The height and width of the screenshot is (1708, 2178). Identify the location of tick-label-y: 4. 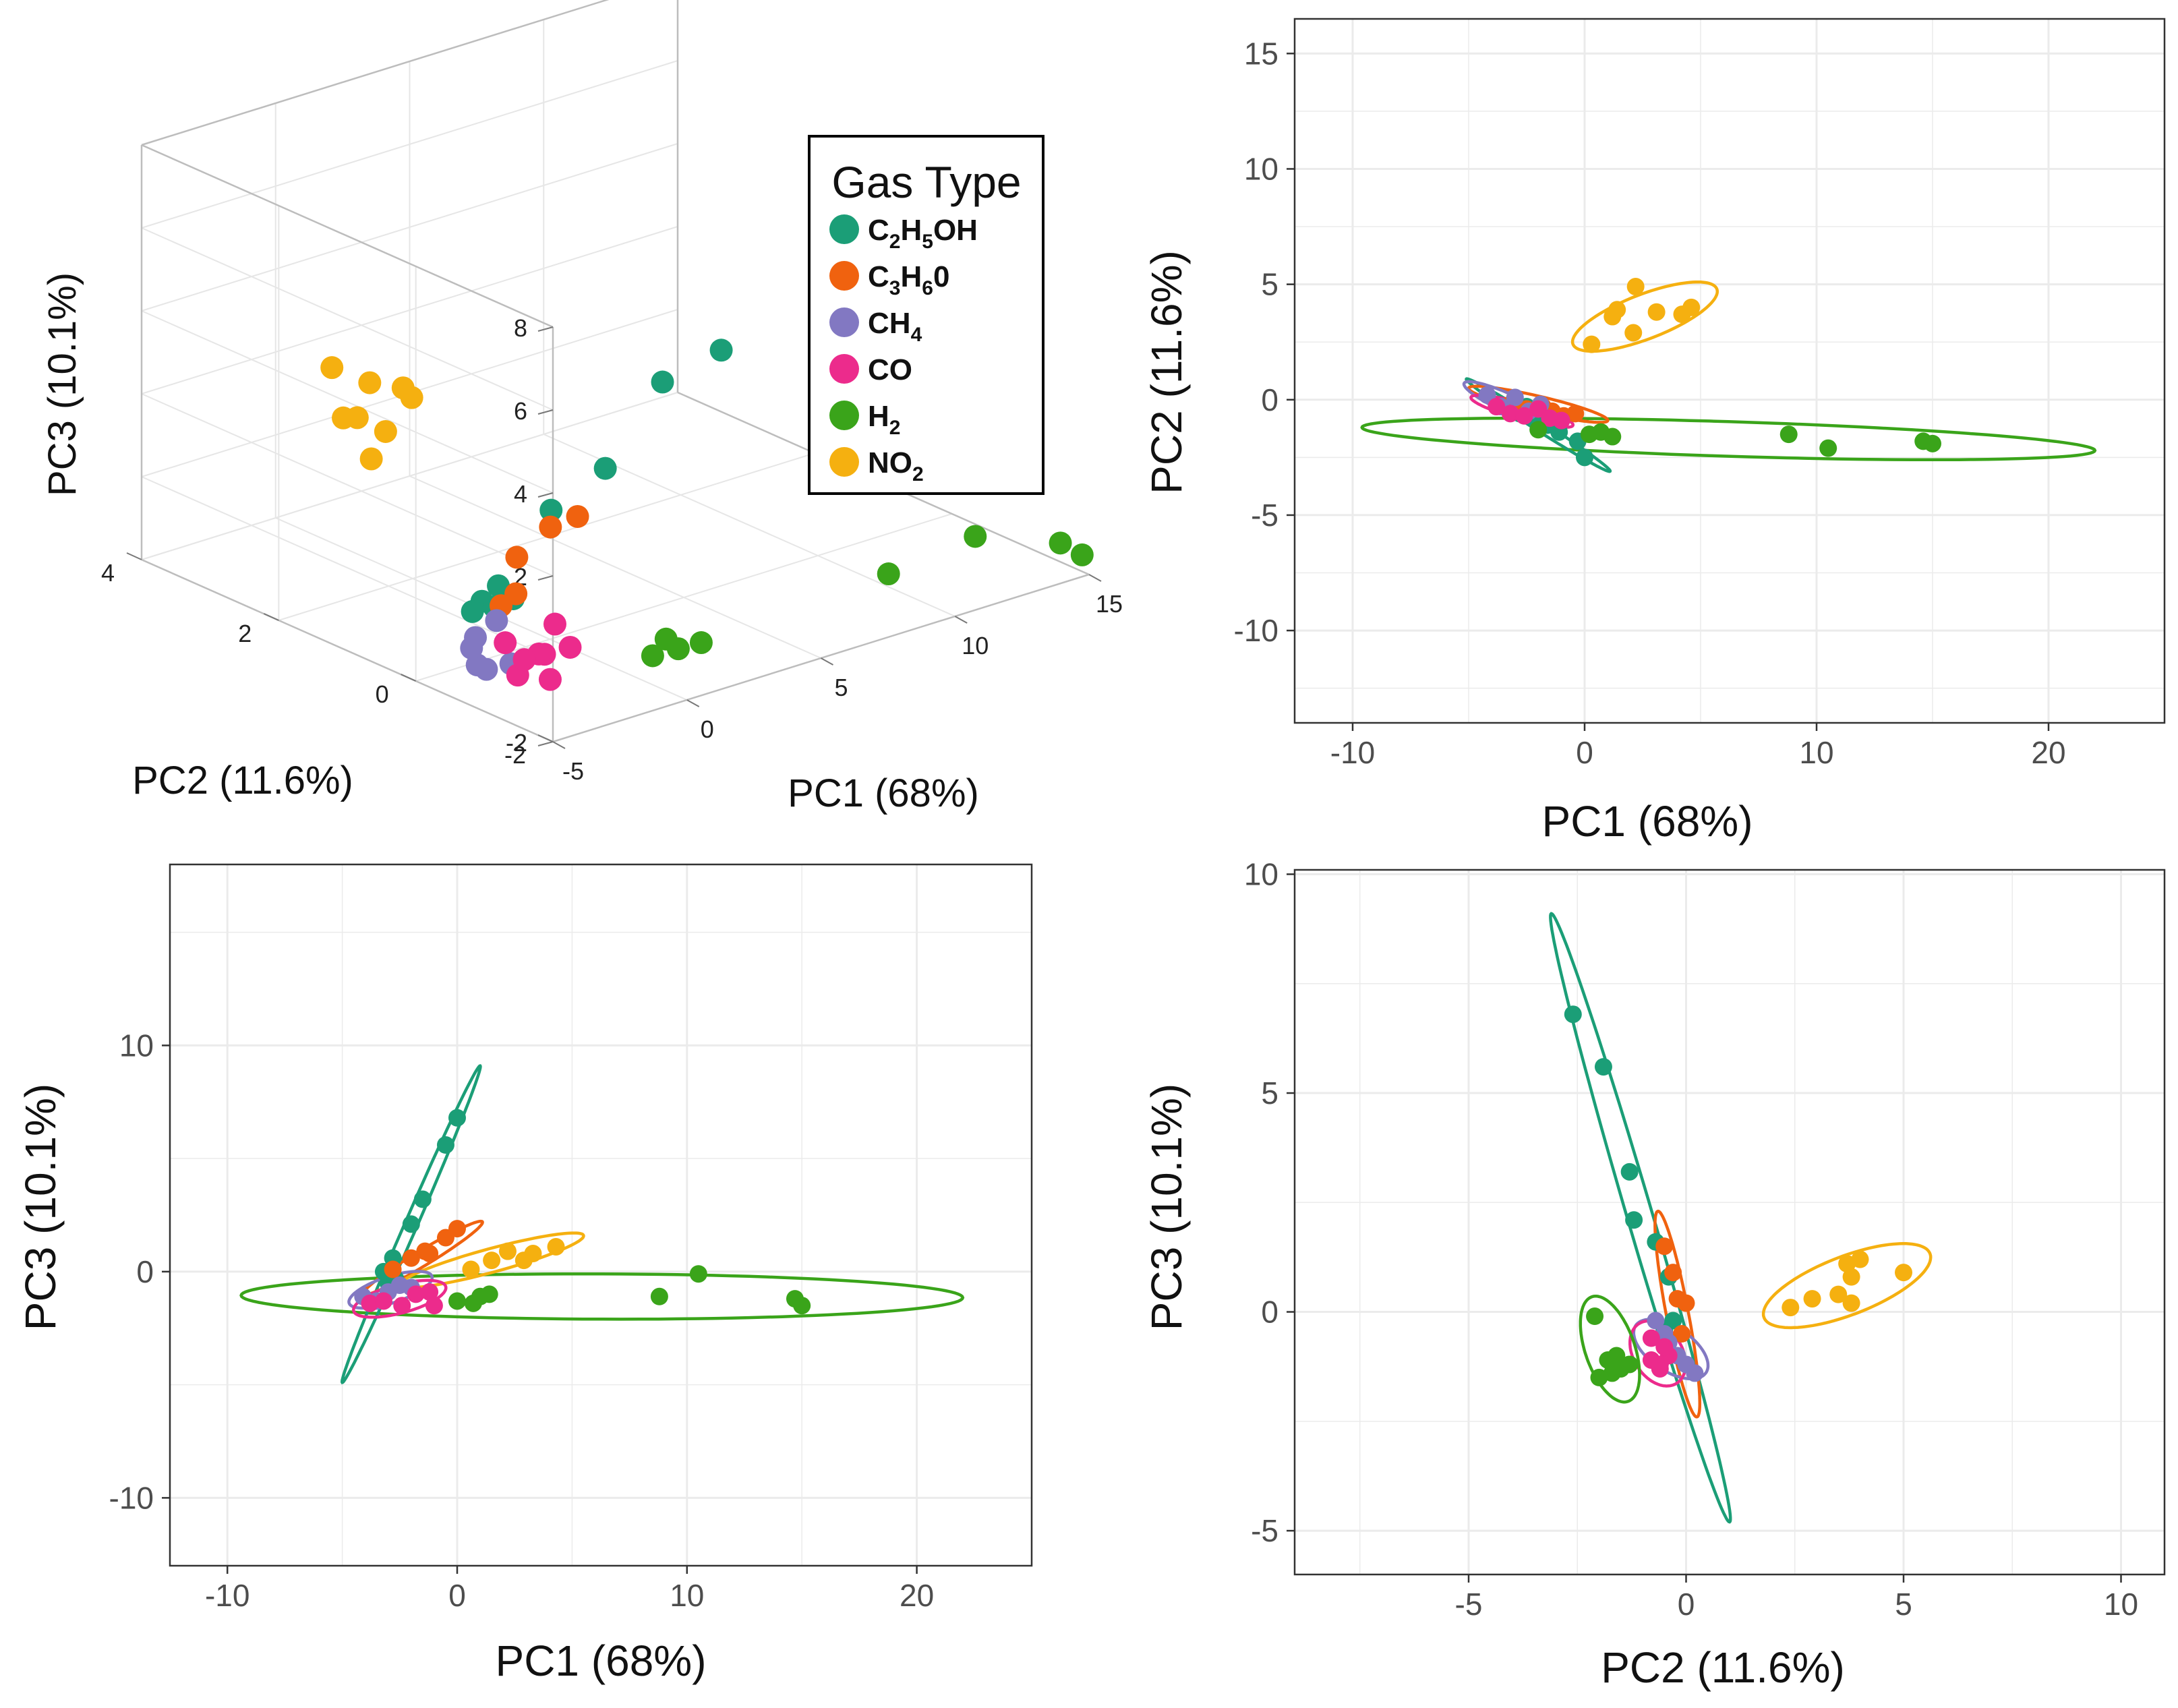
(108, 573).